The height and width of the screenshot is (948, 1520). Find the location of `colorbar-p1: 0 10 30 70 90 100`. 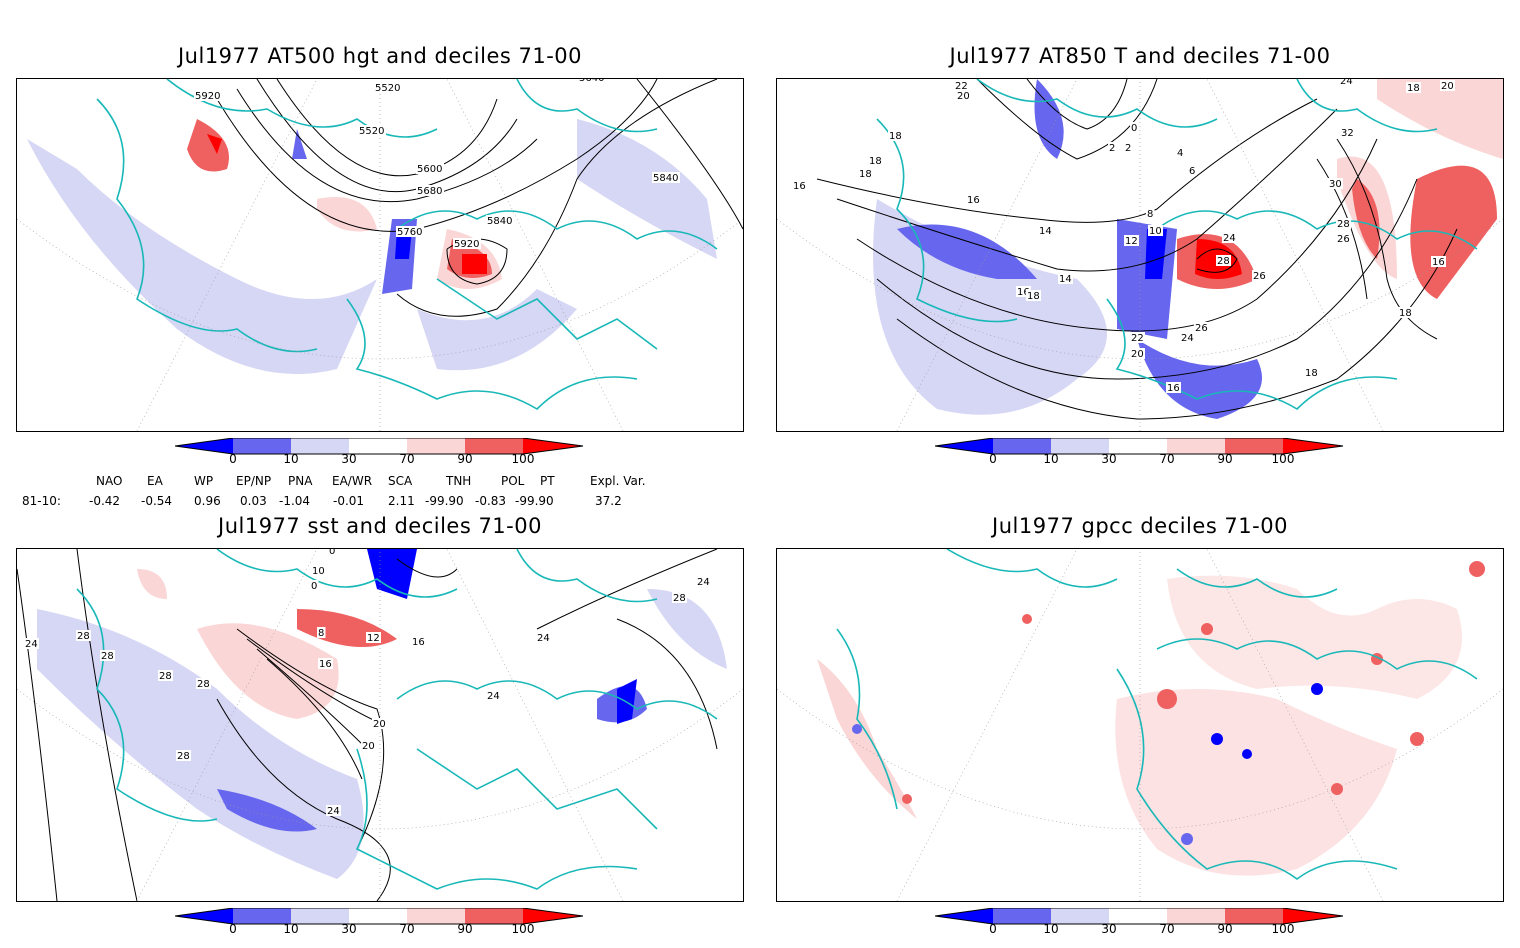

colorbar-p1: 0 10 30 70 90 100 is located at coordinates (385, 458).